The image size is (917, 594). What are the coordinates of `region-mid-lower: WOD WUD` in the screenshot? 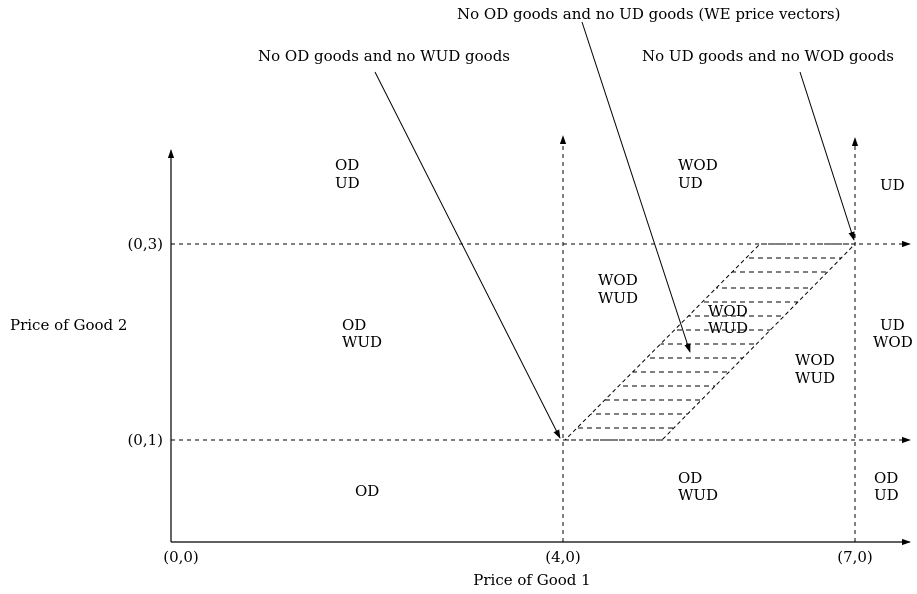 It's located at (815, 369).